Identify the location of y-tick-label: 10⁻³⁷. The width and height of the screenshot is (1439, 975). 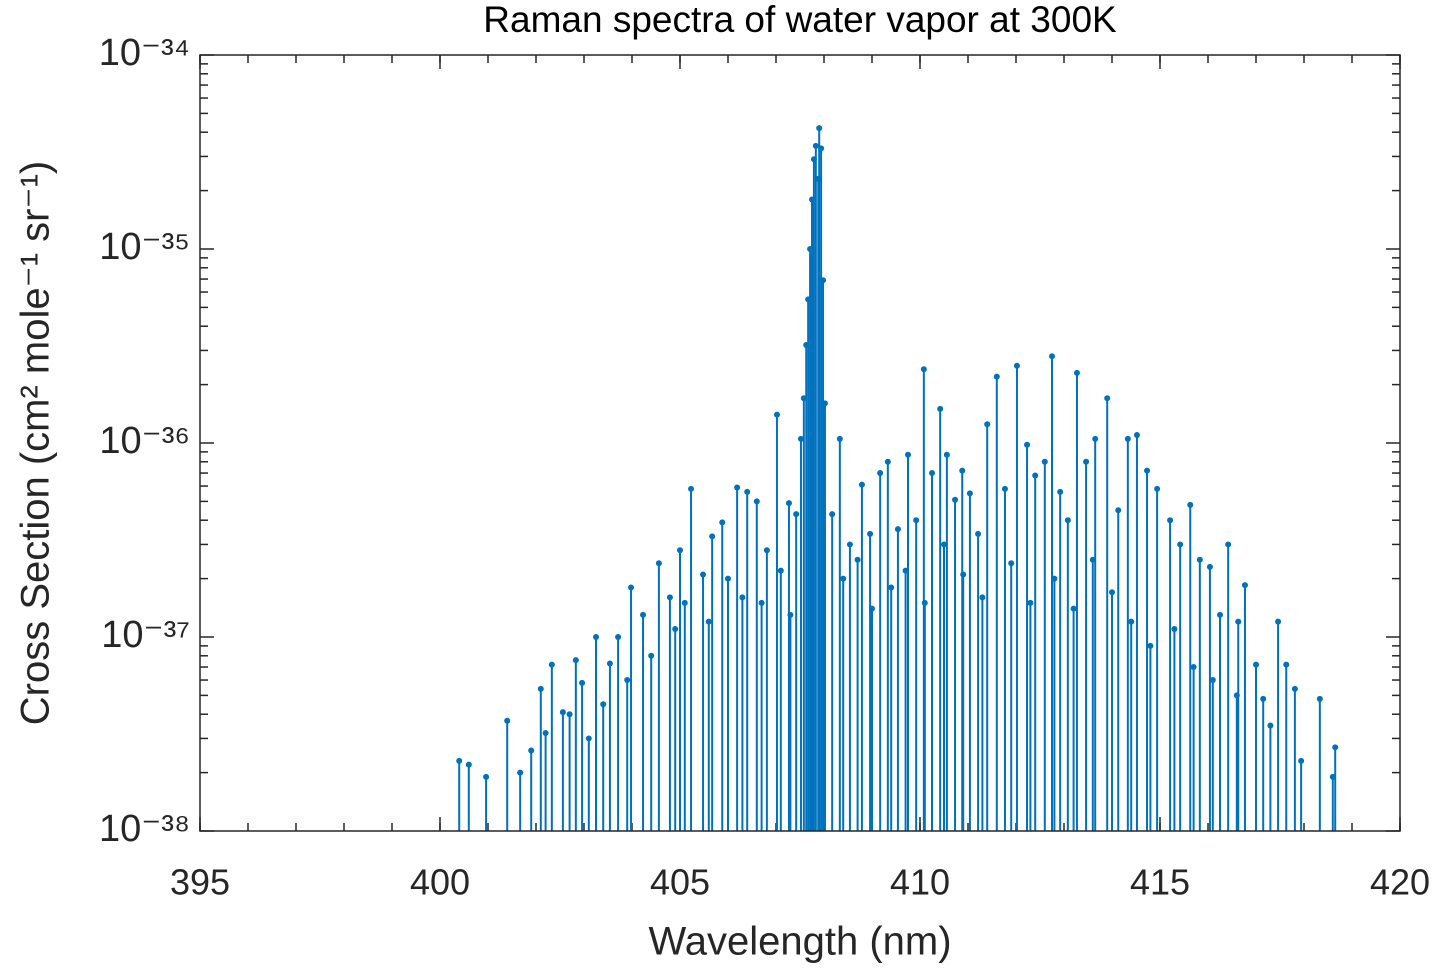
(145, 635).